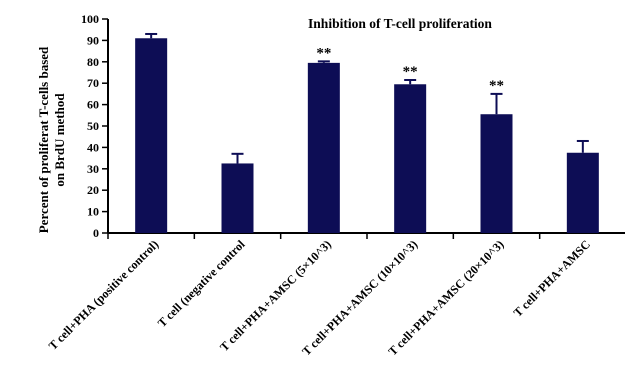 The height and width of the screenshot is (390, 625). Describe the element at coordinates (552, 278) in the screenshot. I see `x-category-label: T cell+PHA+AMSC` at that location.